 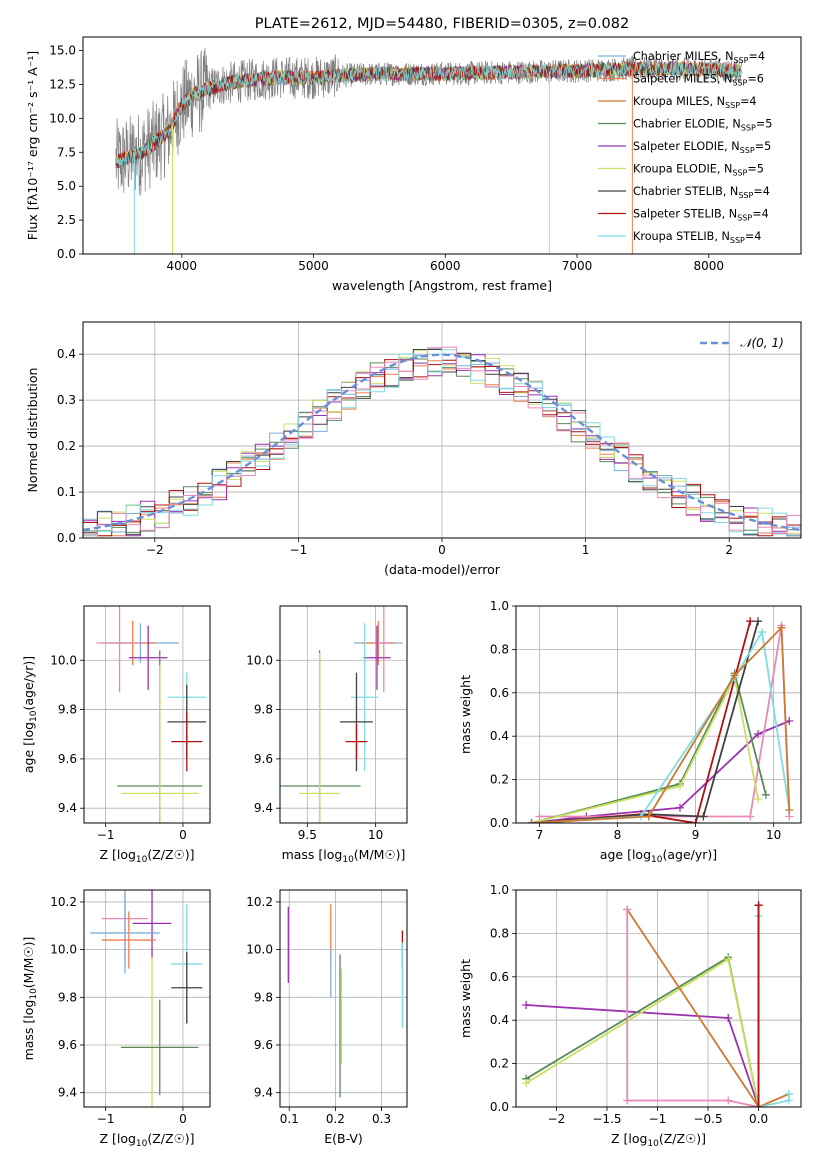 I want to click on x-tick-label-0: 9.5, so click(x=307, y=835).